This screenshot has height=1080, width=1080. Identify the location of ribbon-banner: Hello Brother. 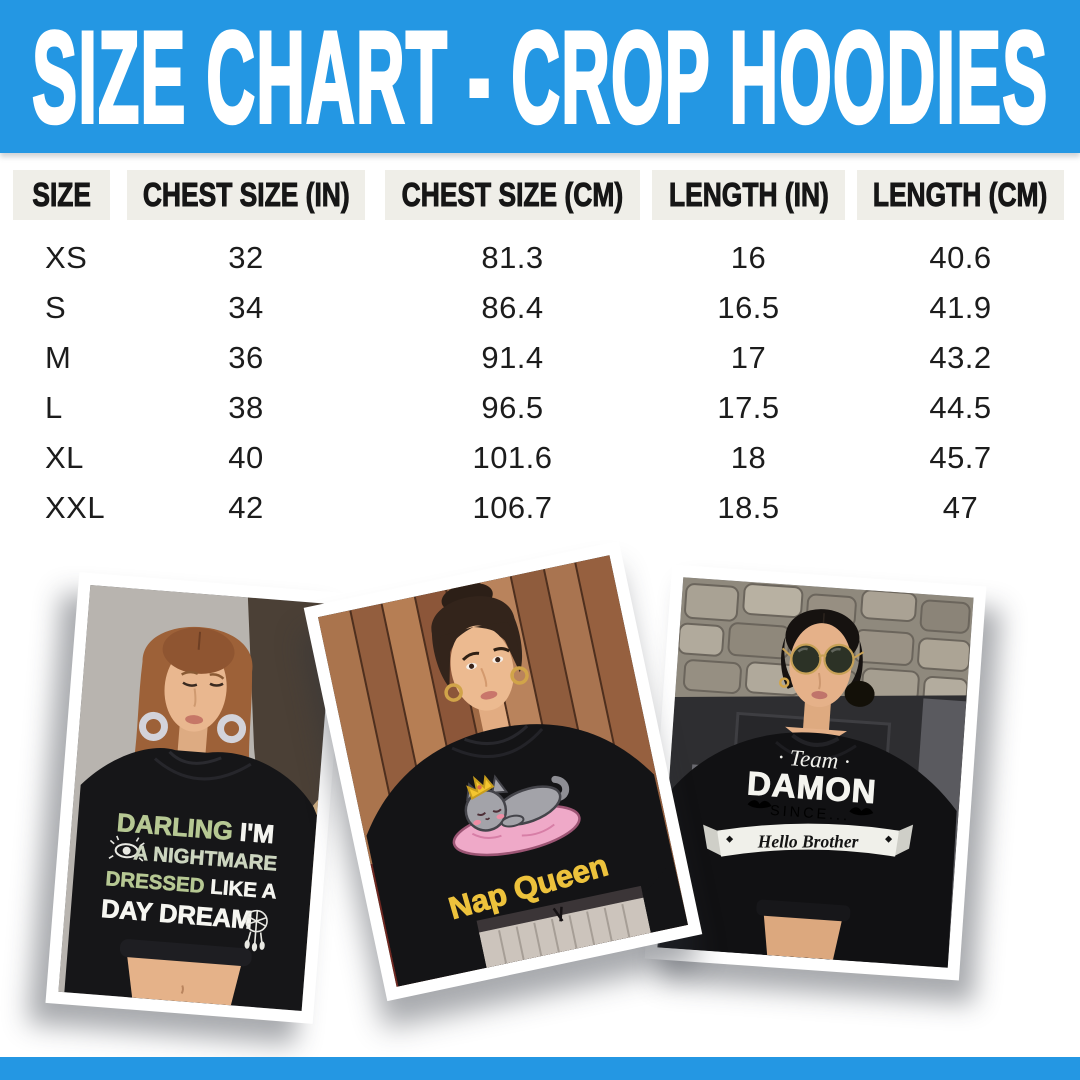
(808, 840).